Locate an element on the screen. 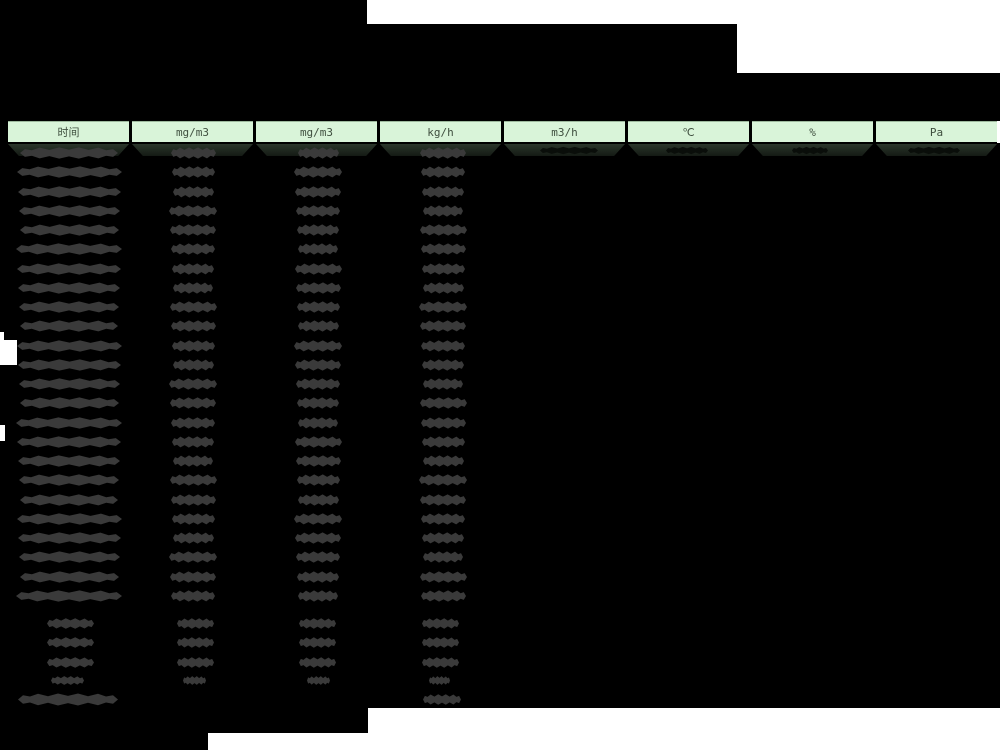  unredacted-area-bottom-right is located at coordinates (684, 729).